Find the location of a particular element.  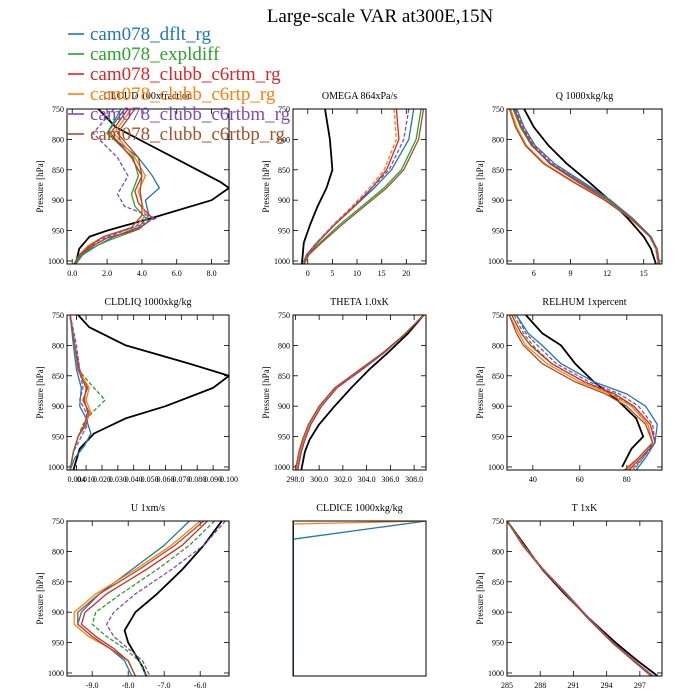

x-tick-label: -6.0 is located at coordinates (200, 685).